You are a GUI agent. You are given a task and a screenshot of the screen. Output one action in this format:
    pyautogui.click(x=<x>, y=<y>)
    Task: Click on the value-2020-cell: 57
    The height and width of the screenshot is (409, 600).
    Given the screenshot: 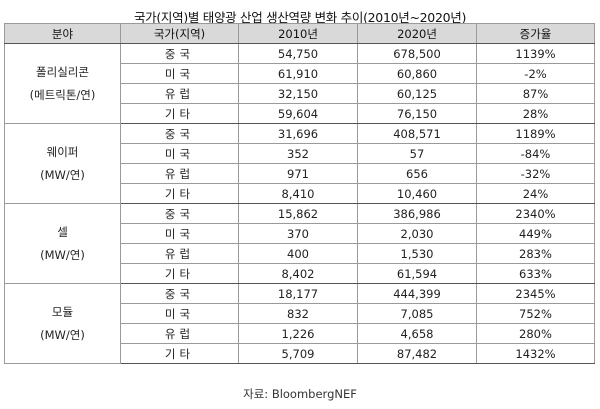 What is the action you would take?
    pyautogui.click(x=417, y=153)
    